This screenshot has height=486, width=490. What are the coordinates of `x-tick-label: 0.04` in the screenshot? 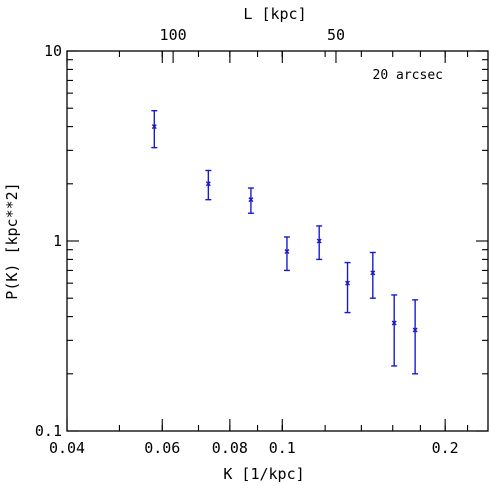 It's located at (67, 448).